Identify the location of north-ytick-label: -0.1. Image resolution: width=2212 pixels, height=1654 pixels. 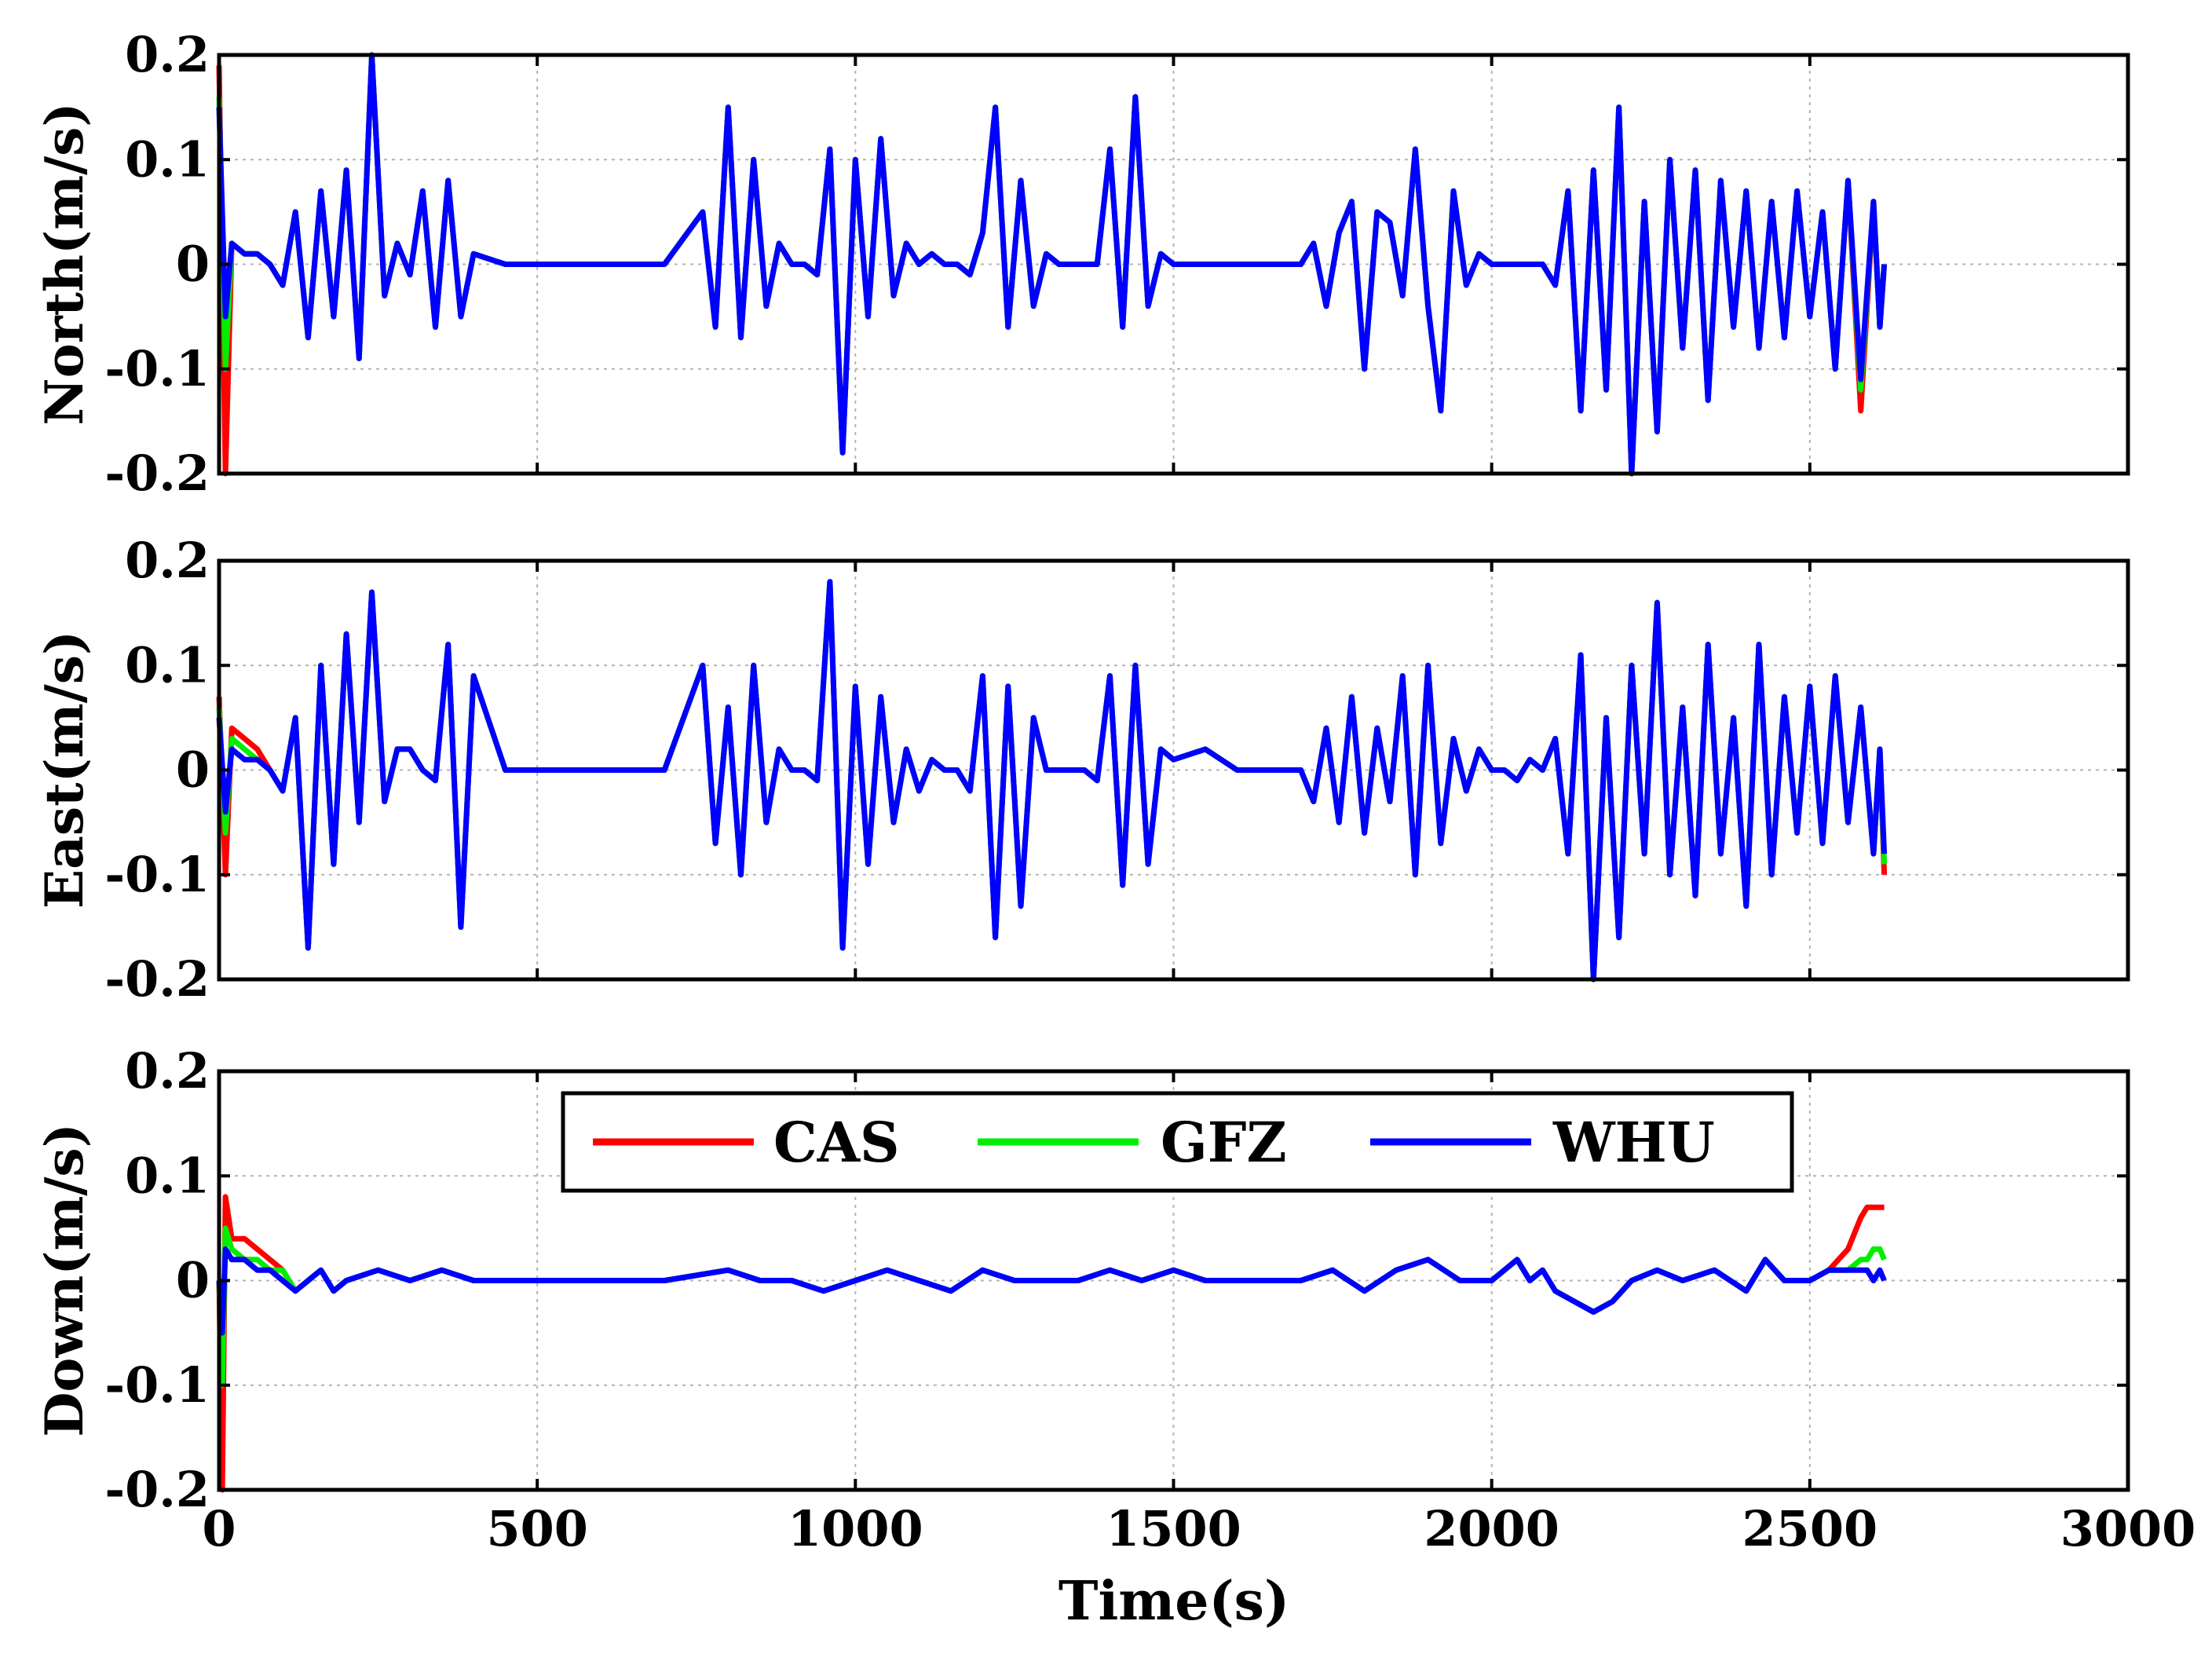
(157, 368).